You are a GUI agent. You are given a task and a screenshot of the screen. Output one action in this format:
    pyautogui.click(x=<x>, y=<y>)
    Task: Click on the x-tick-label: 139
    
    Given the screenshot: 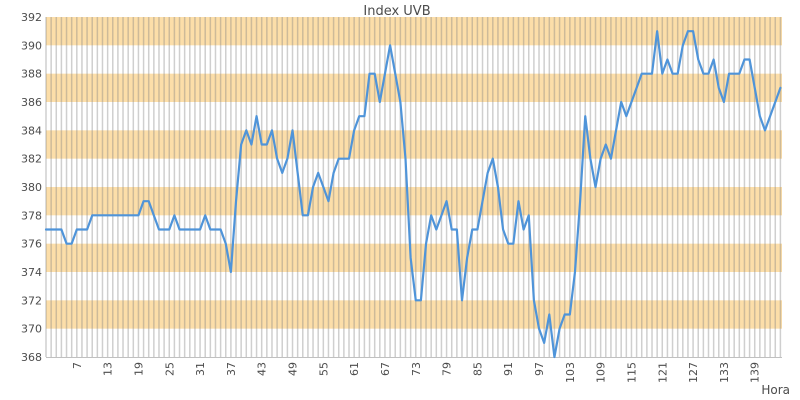 What is the action you would take?
    pyautogui.click(x=755, y=372)
    